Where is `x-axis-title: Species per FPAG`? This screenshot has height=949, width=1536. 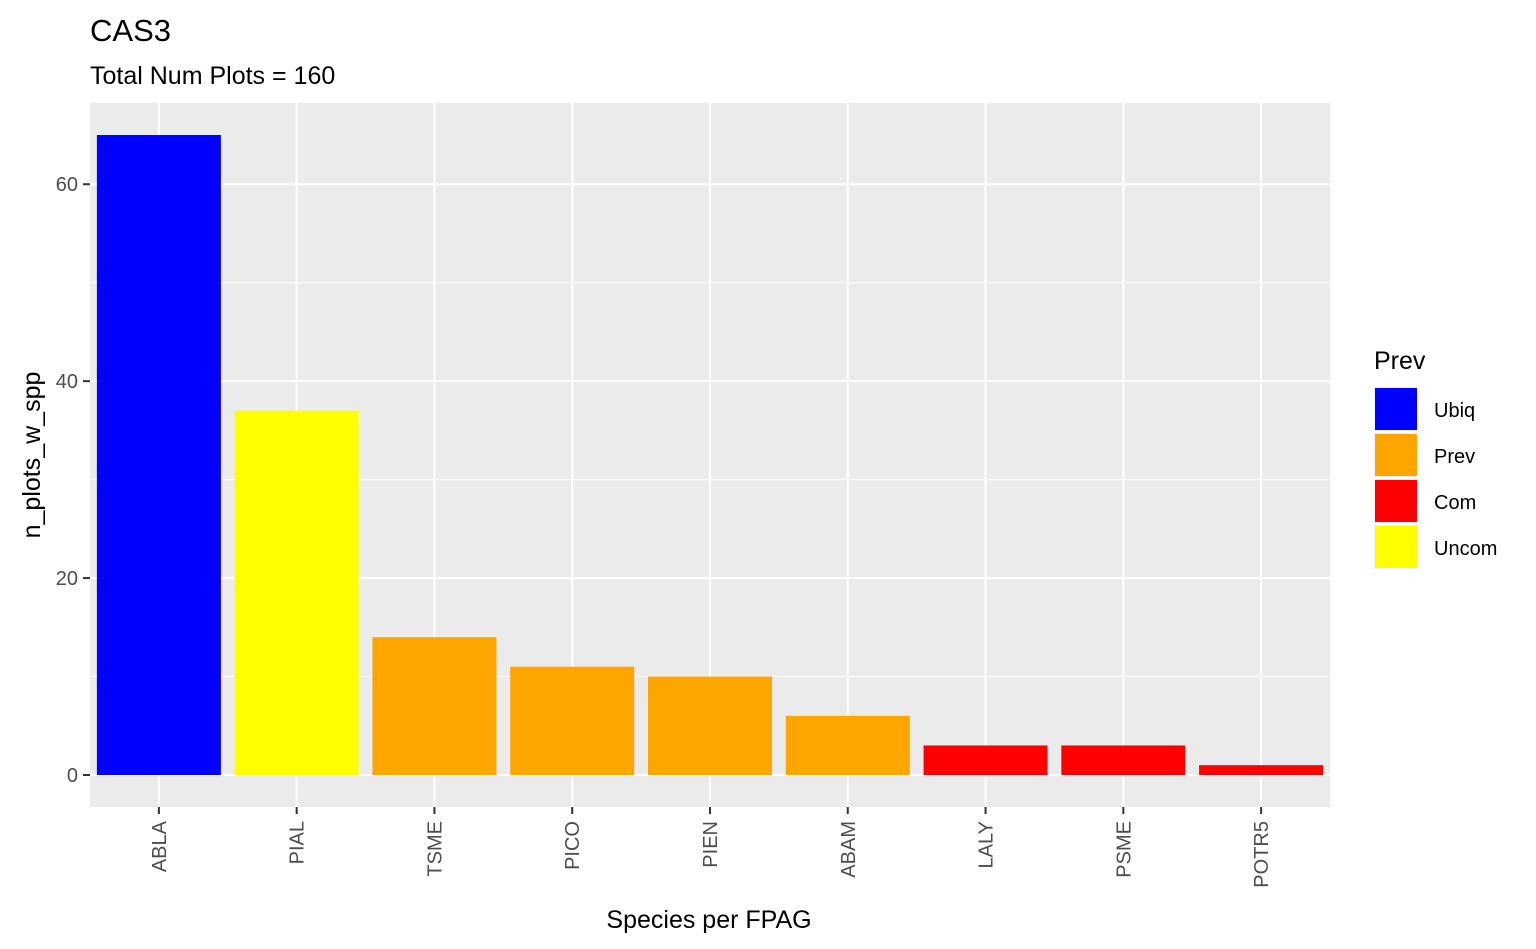 x-axis-title: Species per FPAG is located at coordinates (708, 920).